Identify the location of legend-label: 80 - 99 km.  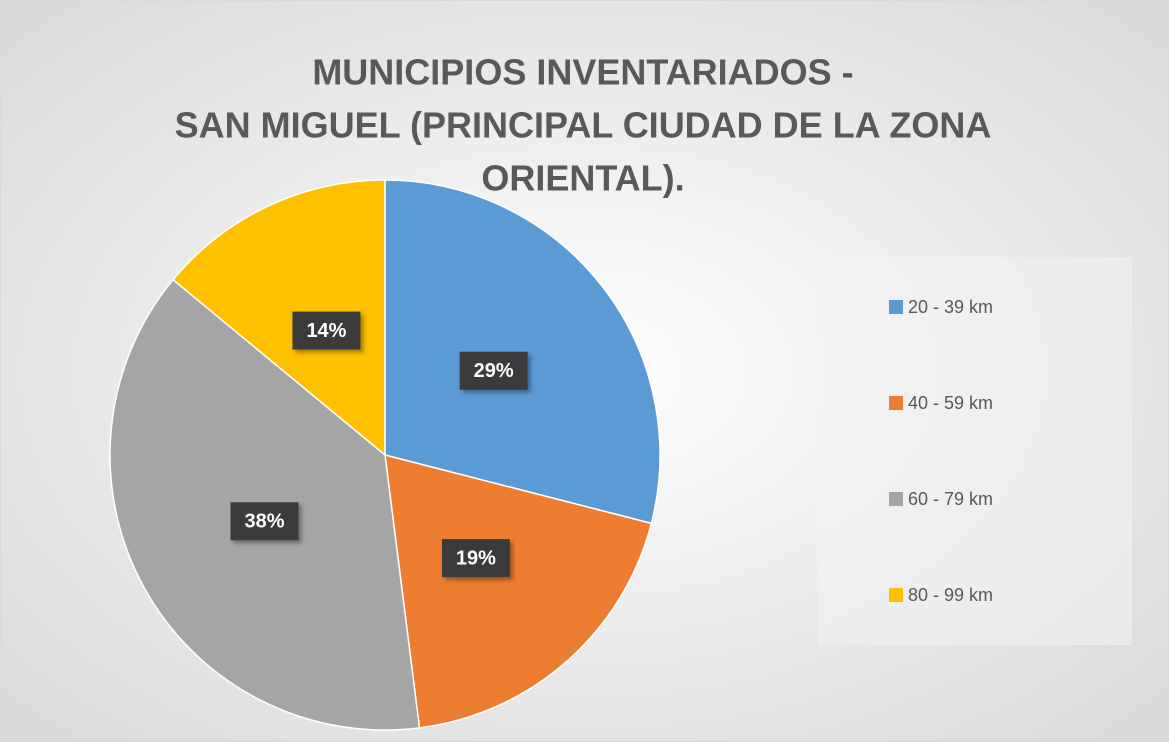
(950, 595).